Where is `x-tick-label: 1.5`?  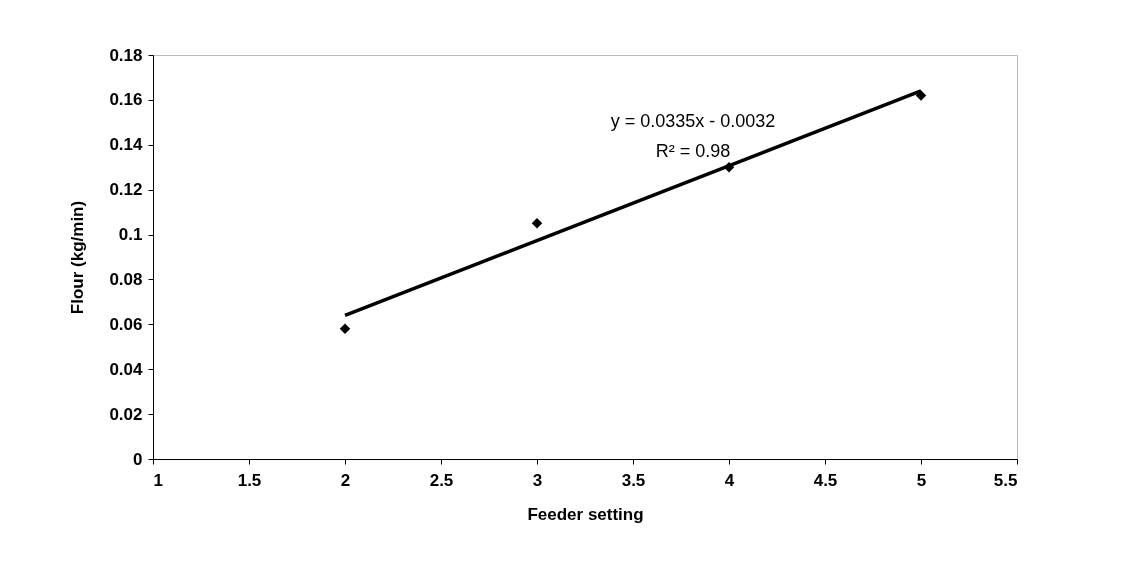 x-tick-label: 1.5 is located at coordinates (249, 480).